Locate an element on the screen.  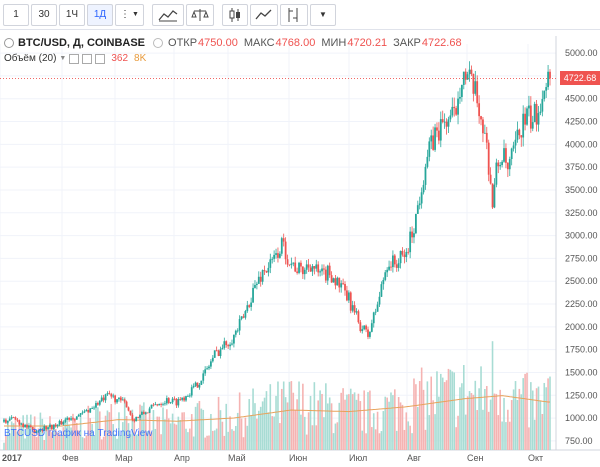
y-tick-label: 1750.00 is located at coordinates (581, 350).